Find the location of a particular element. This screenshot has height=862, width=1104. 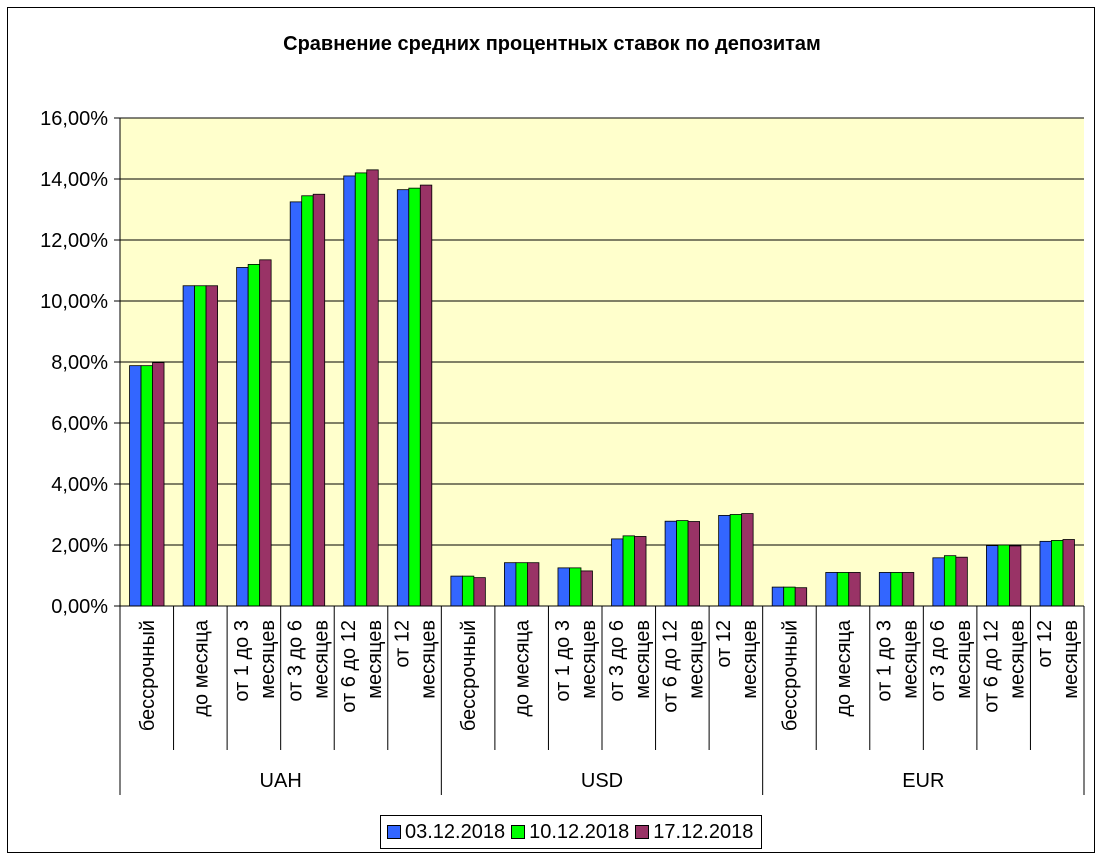

legend: 03.12.2018 10.12.2018 17.12.2018 is located at coordinates (571, 832).